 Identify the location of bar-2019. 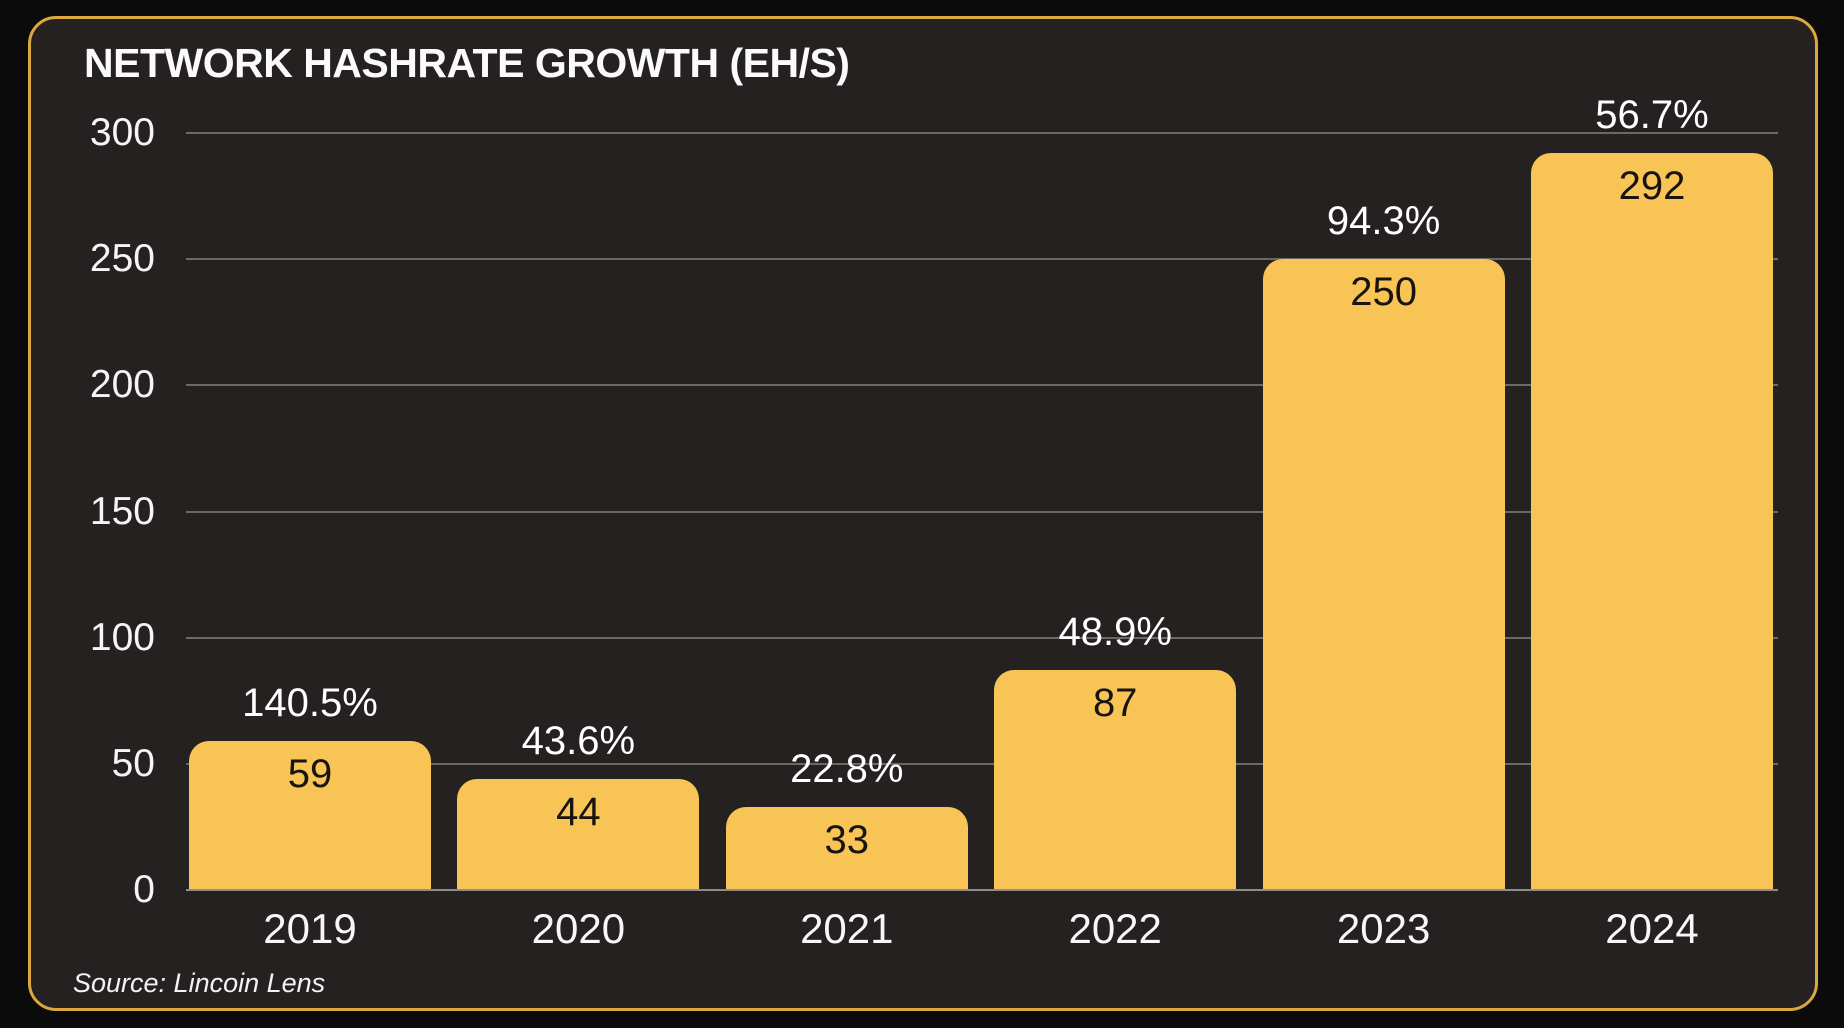
(310, 816).